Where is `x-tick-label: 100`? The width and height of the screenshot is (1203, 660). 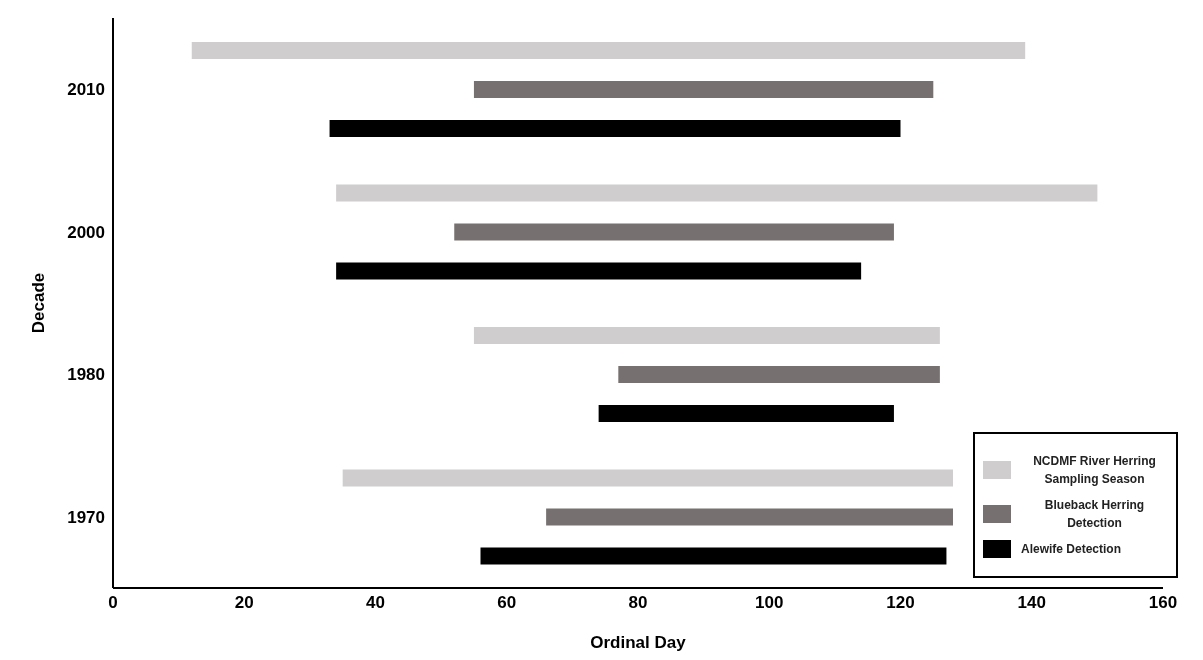
x-tick-label: 100 is located at coordinates (769, 603).